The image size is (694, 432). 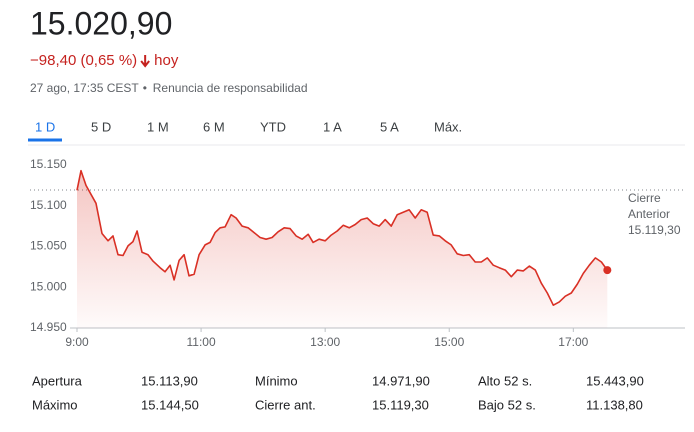 What do you see at coordinates (166, 60) in the screenshot?
I see `period: hoy` at bounding box center [166, 60].